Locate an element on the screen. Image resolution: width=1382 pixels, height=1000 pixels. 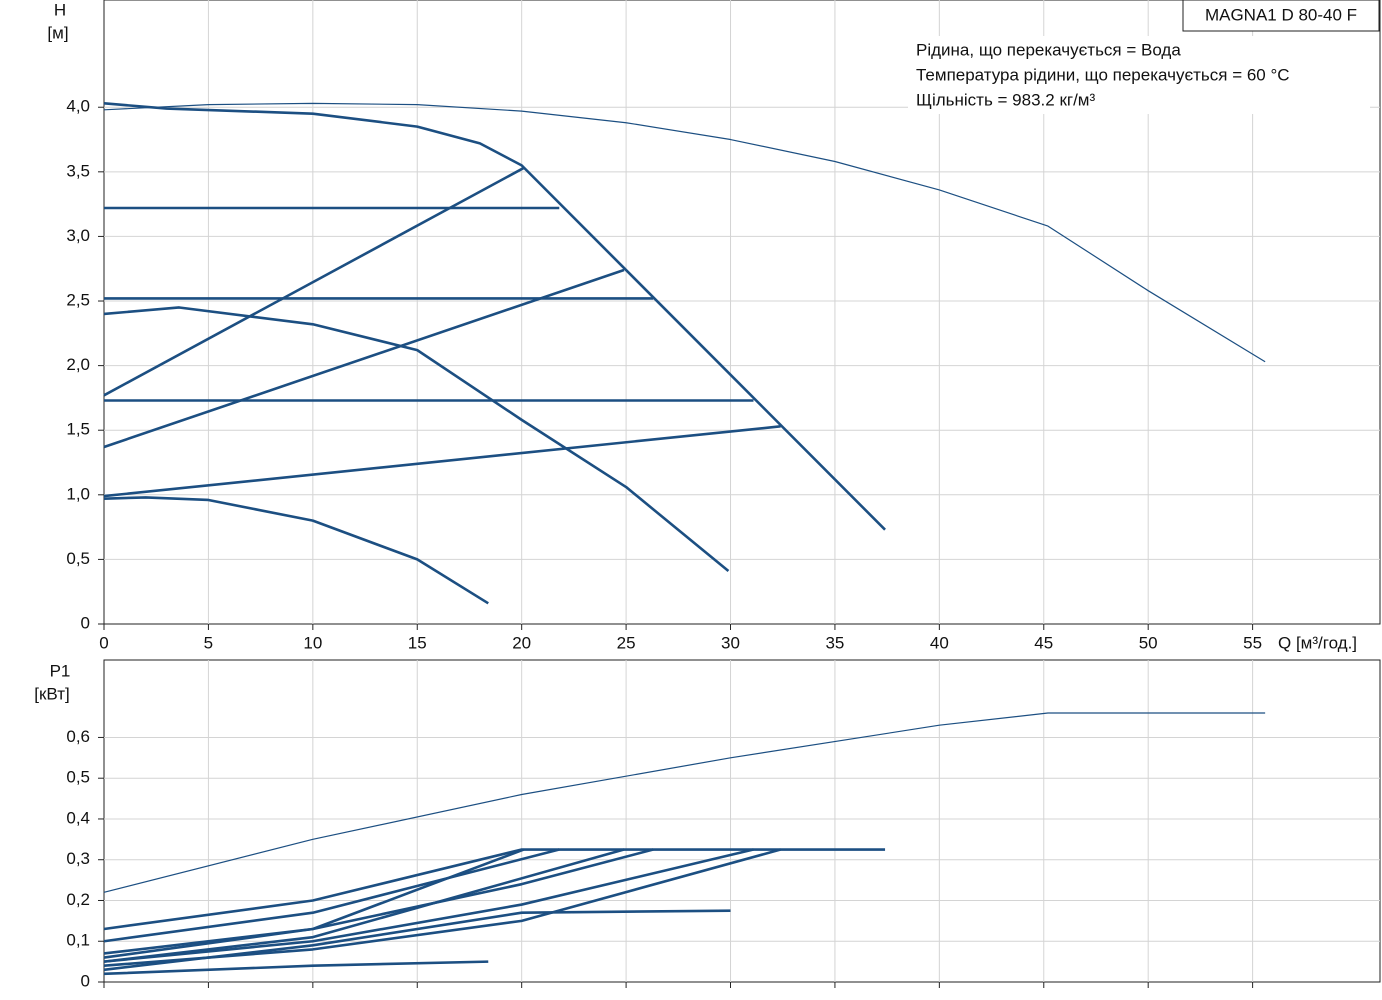
y-tick-label: 0,2 is located at coordinates (78, 899).